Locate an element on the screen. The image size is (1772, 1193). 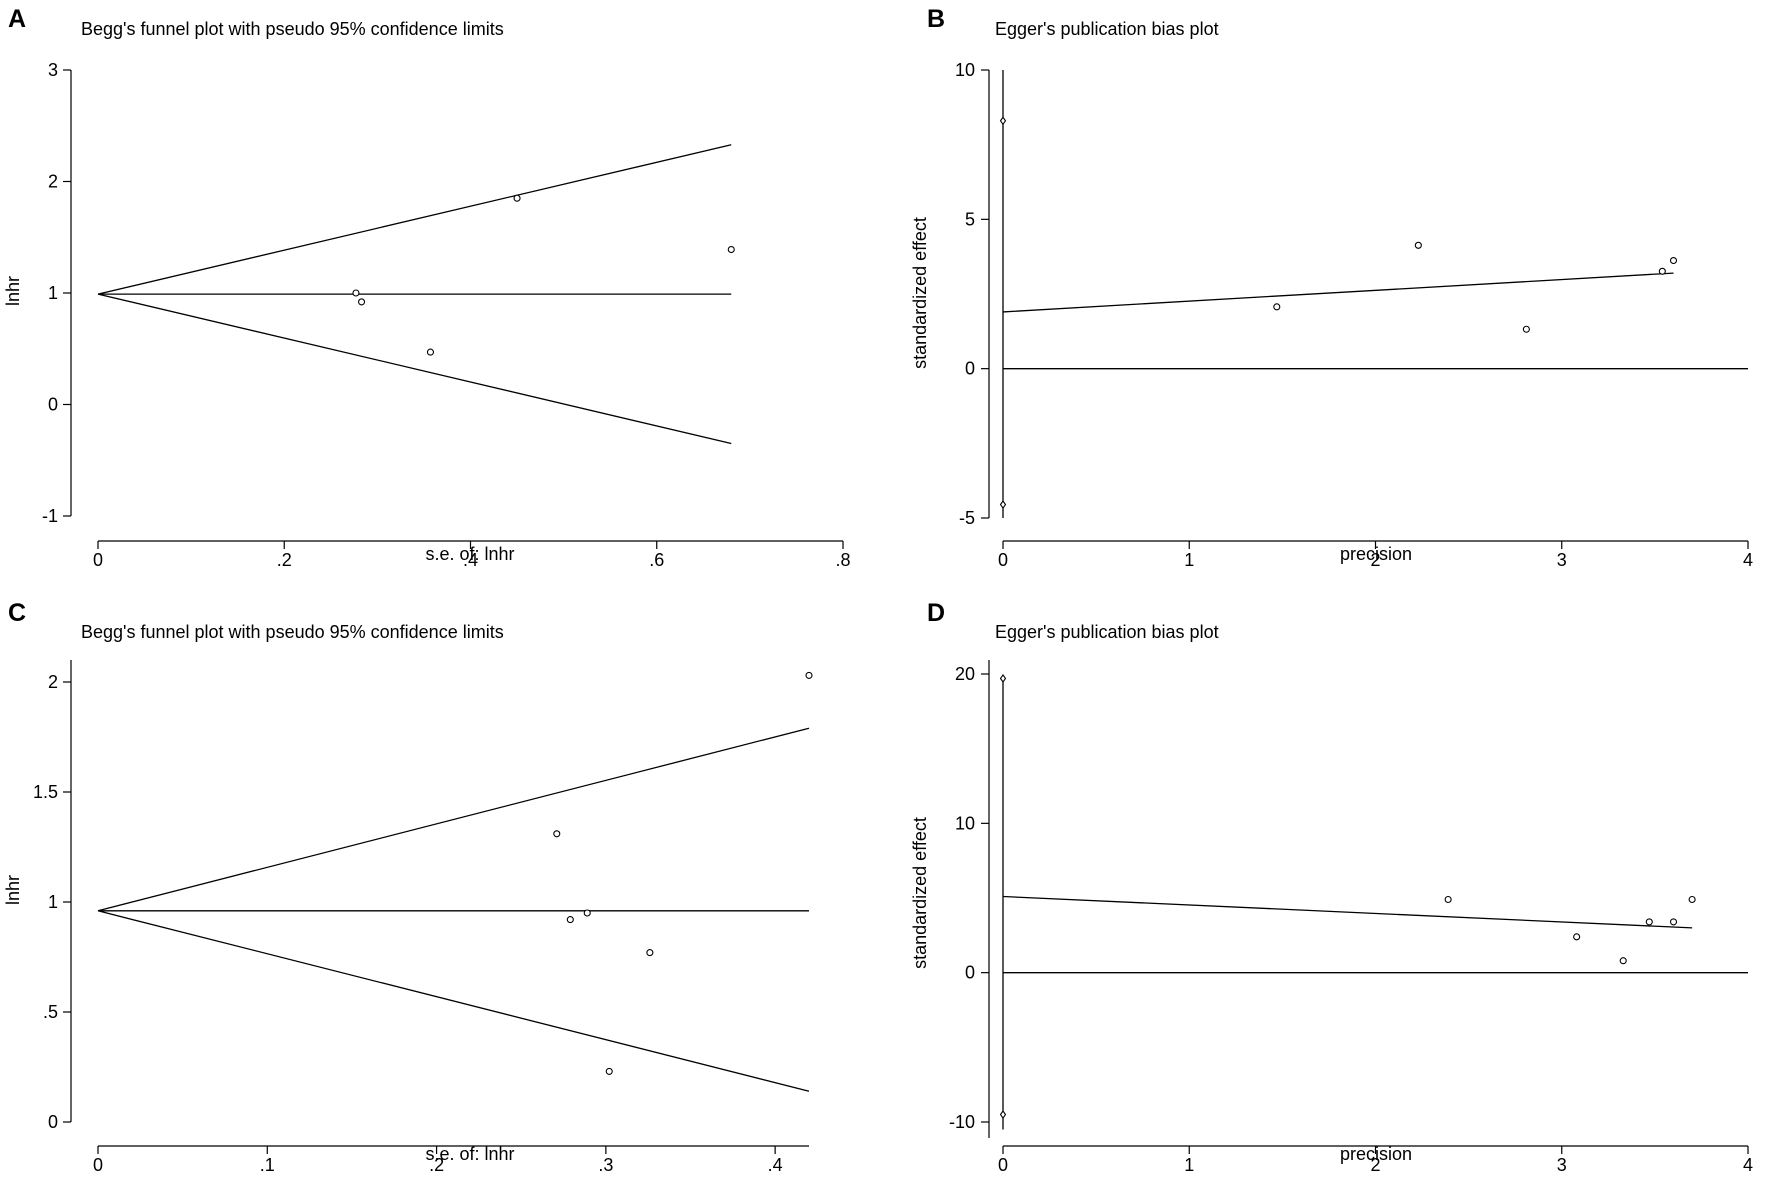
y-tick-label: 3 is located at coordinates (53, 70).